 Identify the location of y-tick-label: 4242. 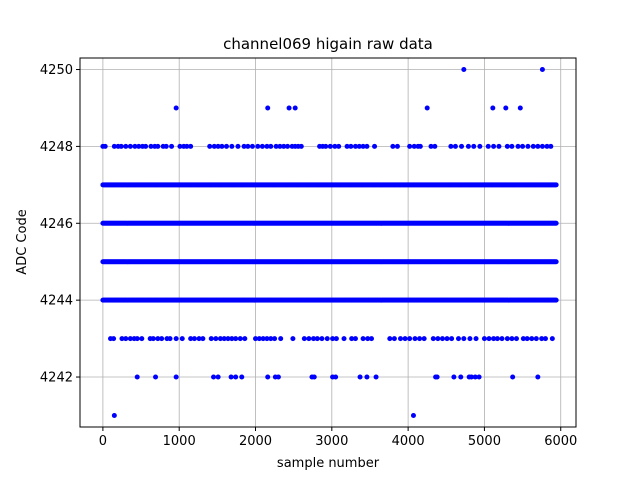
(56, 378).